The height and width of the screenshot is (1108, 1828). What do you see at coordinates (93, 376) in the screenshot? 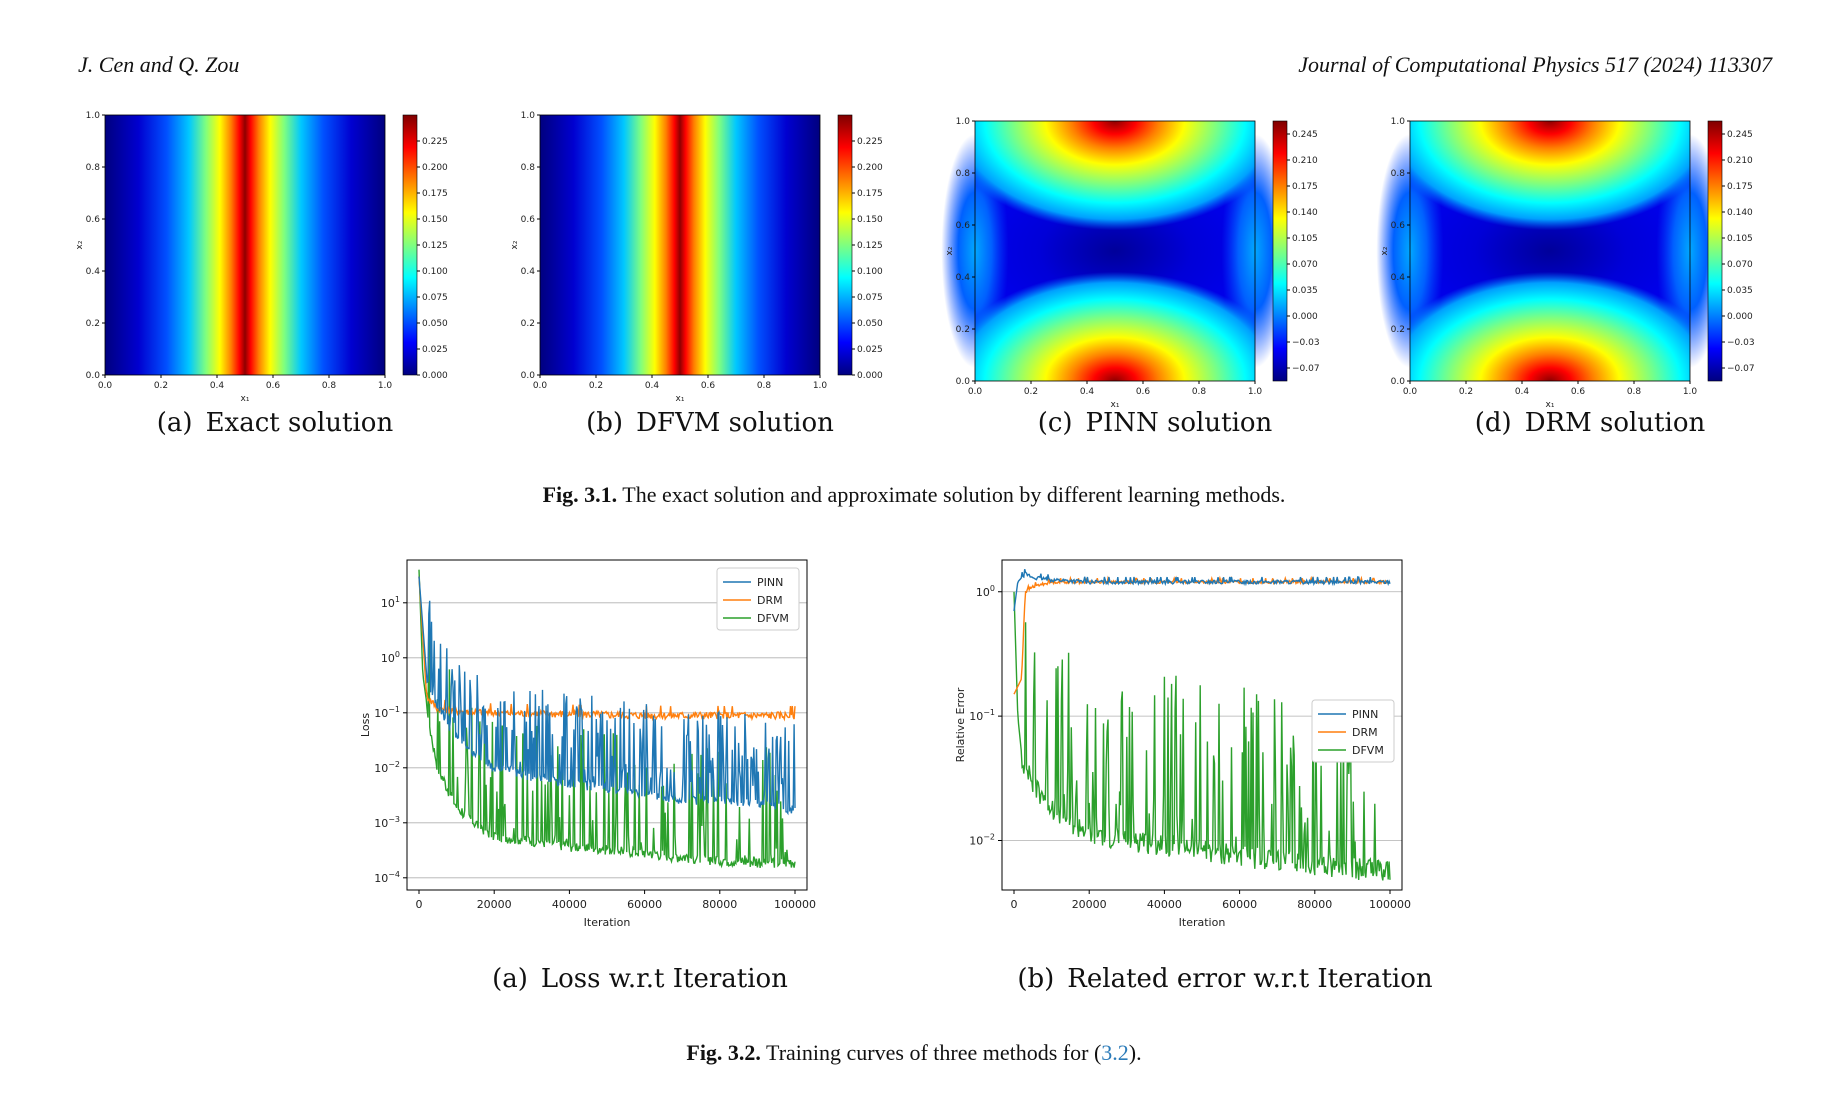
I see `y-tick-label: 0.0` at bounding box center [93, 376].